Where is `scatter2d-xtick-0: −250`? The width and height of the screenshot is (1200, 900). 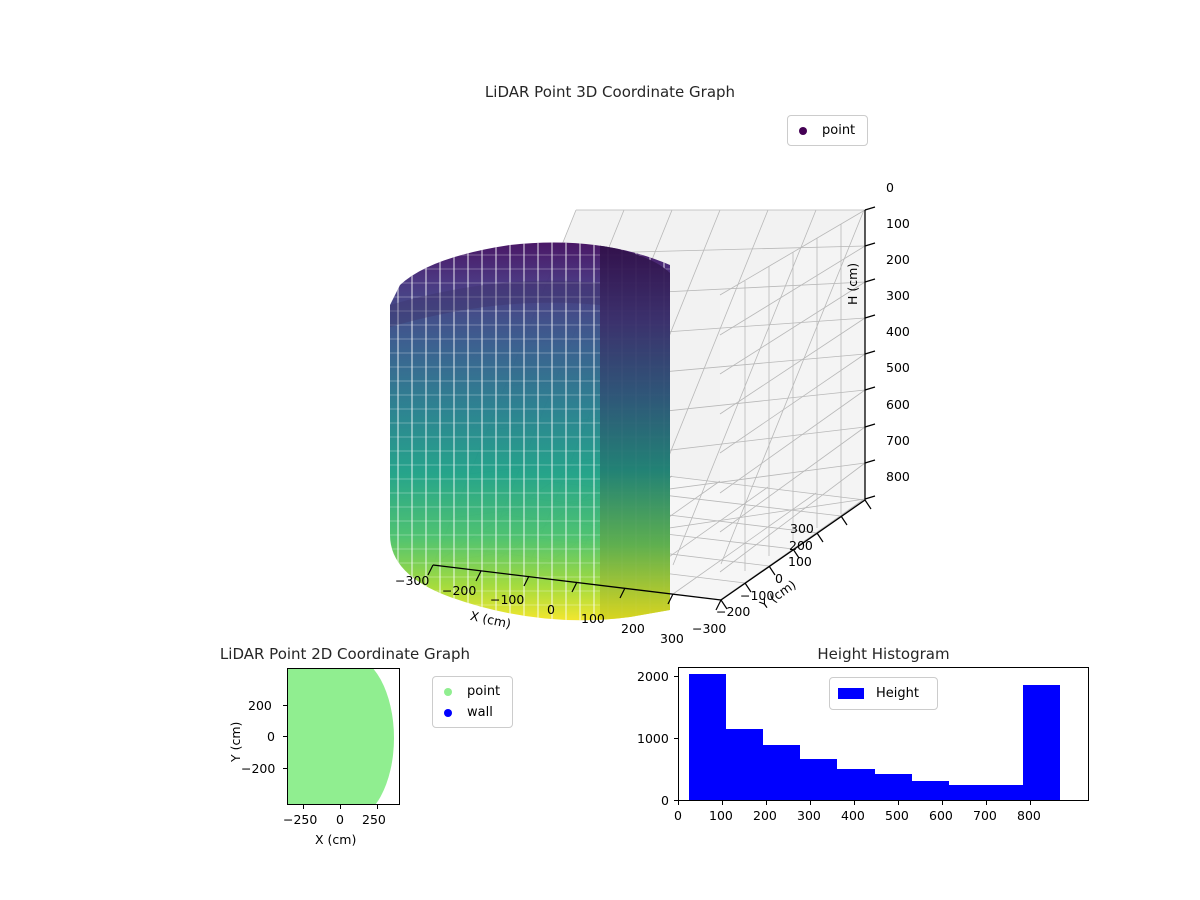 scatter2d-xtick-0: −250 is located at coordinates (300, 819).